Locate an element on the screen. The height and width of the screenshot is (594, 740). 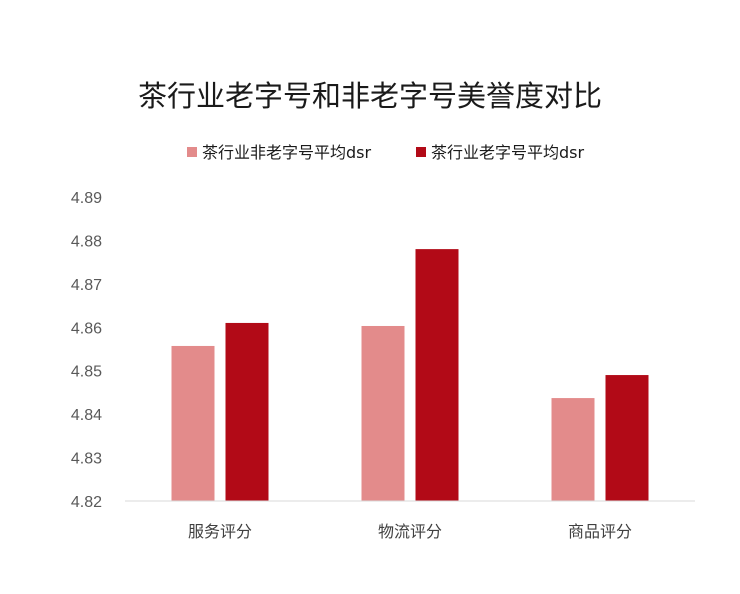
x-category-label: 服务评分 is located at coordinates (220, 531).